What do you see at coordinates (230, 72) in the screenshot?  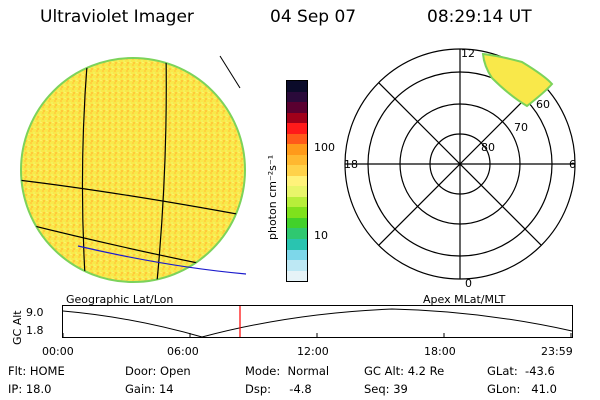 I see `limb-line` at bounding box center [230, 72].